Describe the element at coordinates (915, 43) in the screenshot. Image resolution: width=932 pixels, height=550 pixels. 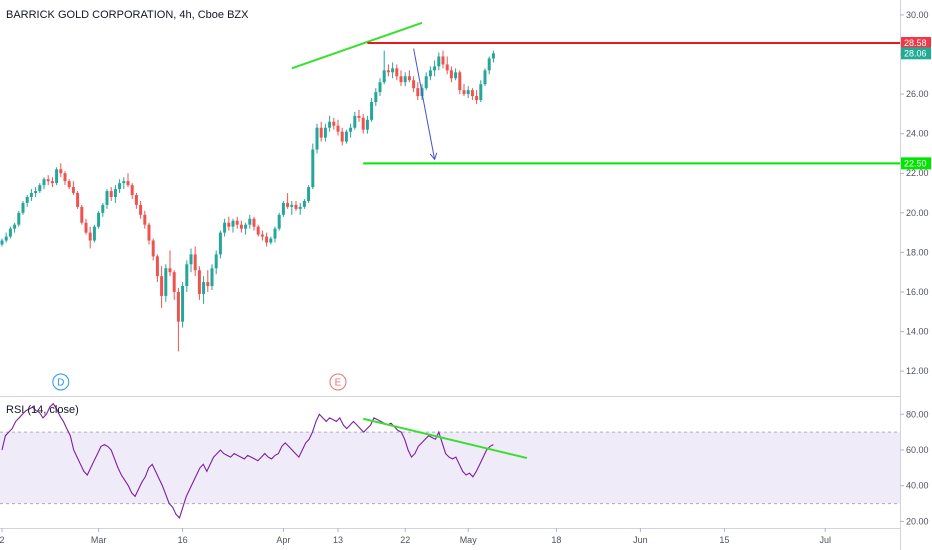
I see `price-tag-label: 28.58` at that location.